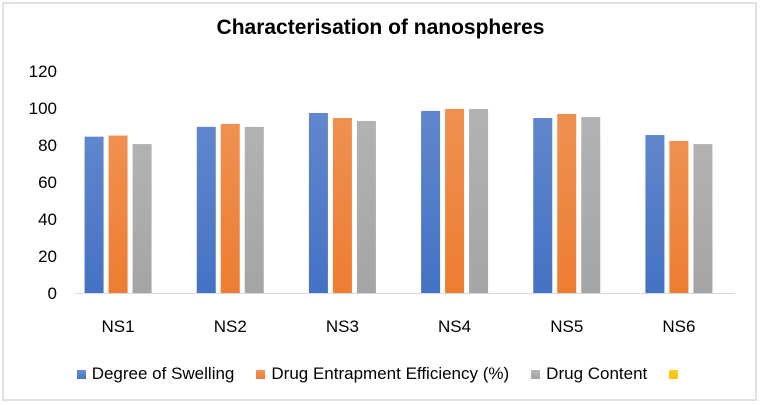  Describe the element at coordinates (47, 145) in the screenshot. I see `y-tick-label: 80` at that location.